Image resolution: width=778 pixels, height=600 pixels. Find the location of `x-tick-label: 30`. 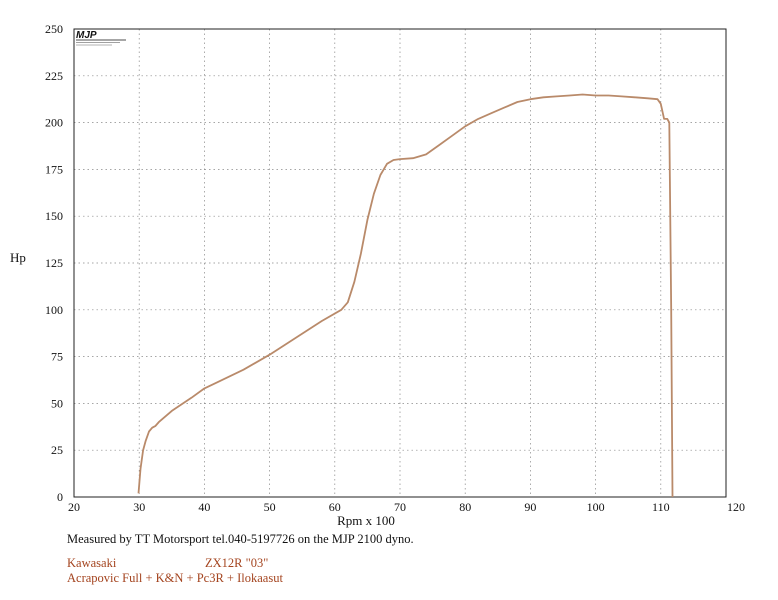

x-tick-label: 30 is located at coordinates (139, 507).